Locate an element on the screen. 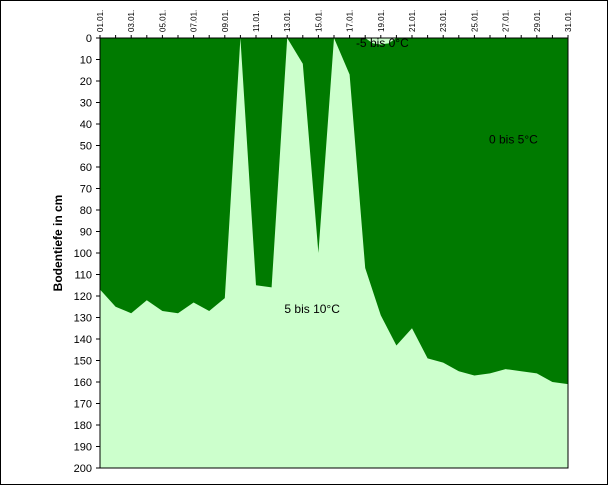 The height and width of the screenshot is (485, 608). region-label-minus5-bis-0: -5 bis 0°C is located at coordinates (382, 43).